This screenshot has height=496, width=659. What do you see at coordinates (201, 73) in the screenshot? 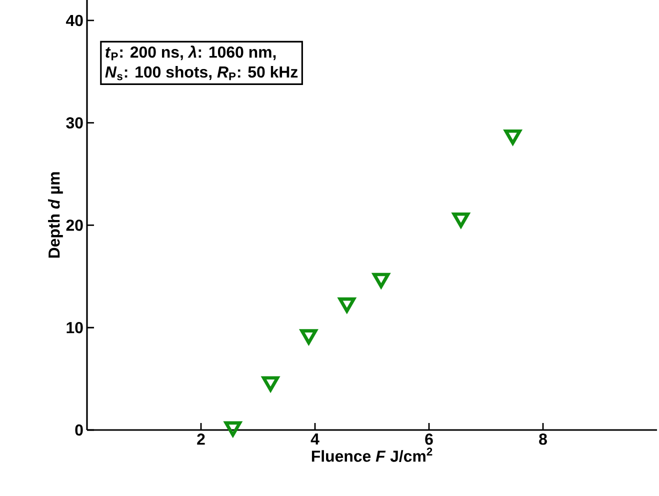
I see `annotation: N$_{s}$: 100 shots, R$_{P}$: 50 kHz` at bounding box center [201, 73].